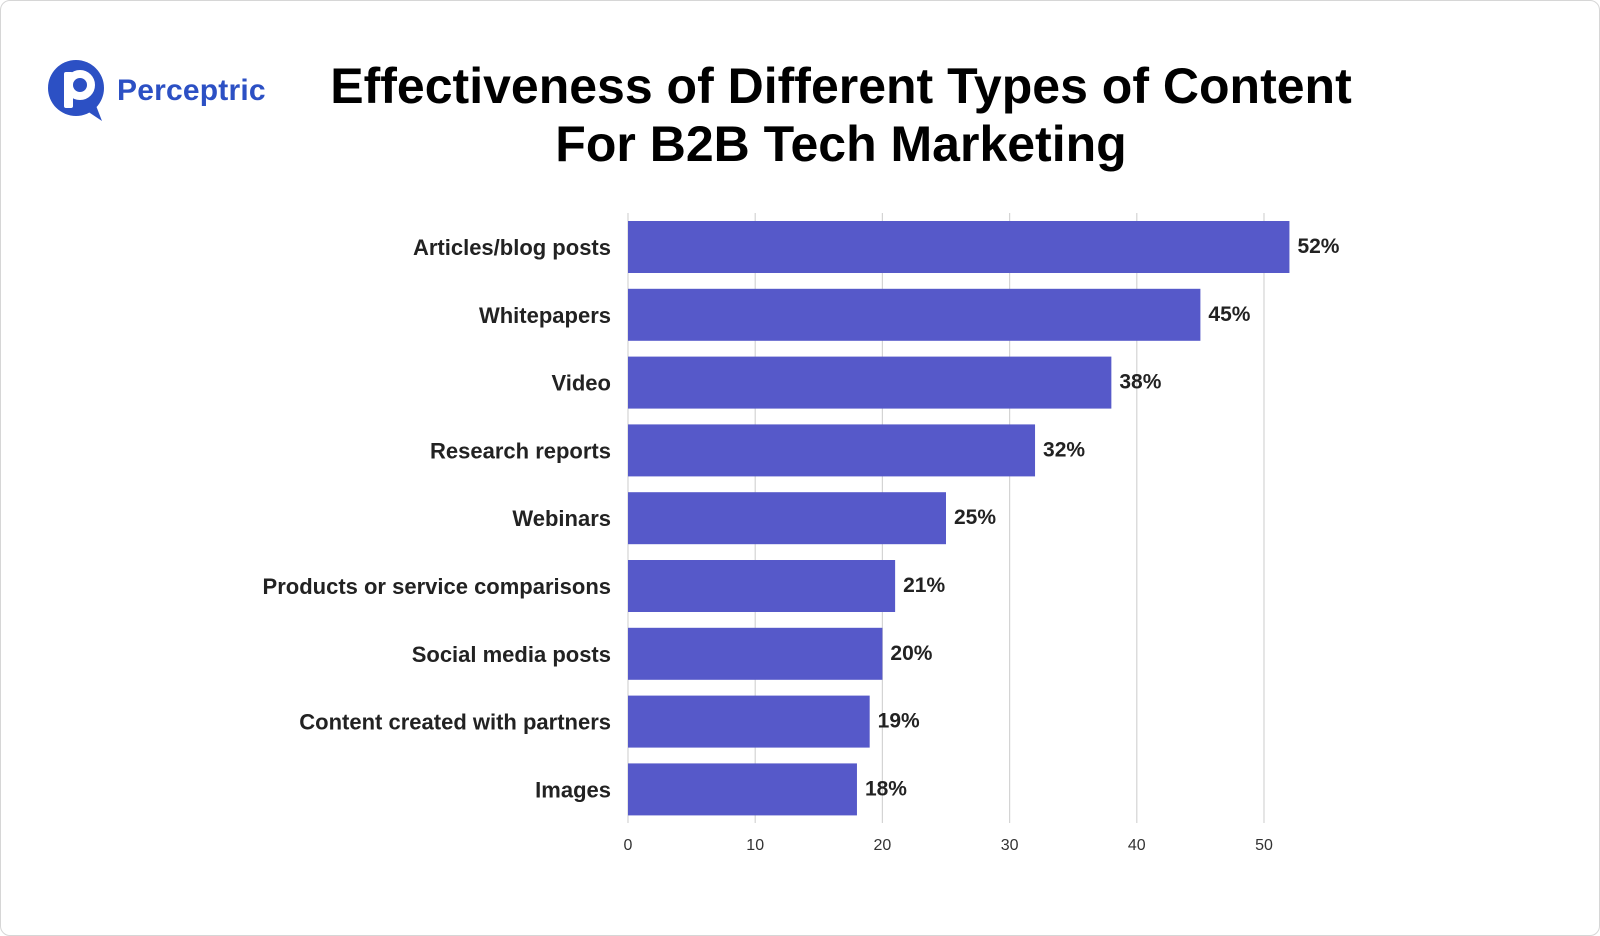 Image resolution: width=1600 pixels, height=936 pixels. I want to click on value-label: 25%, so click(975, 517).